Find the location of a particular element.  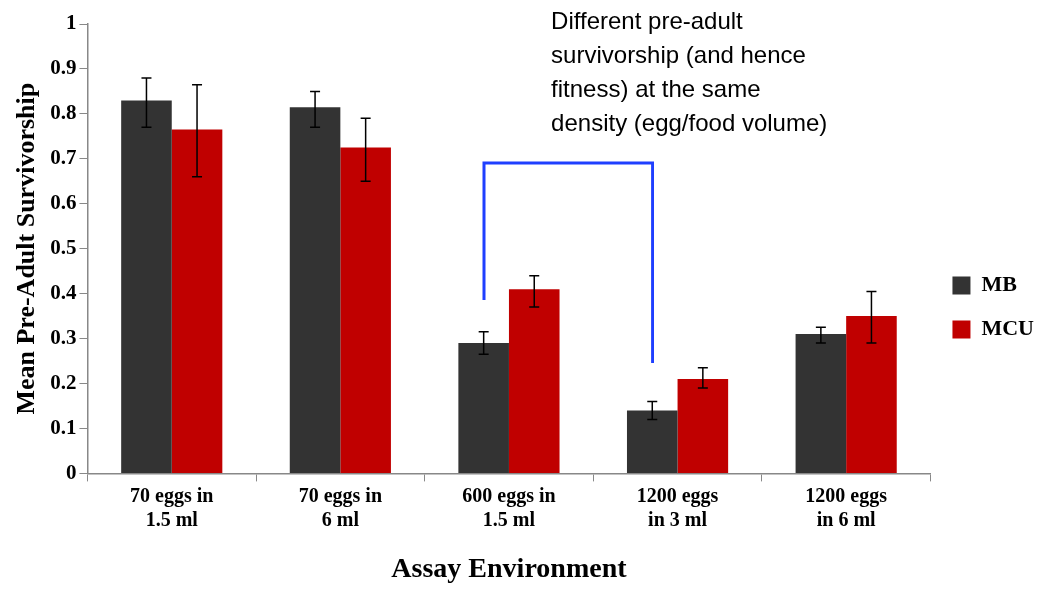

x-tick-label: 1200 eggs in 3 ml is located at coordinates (677, 506).